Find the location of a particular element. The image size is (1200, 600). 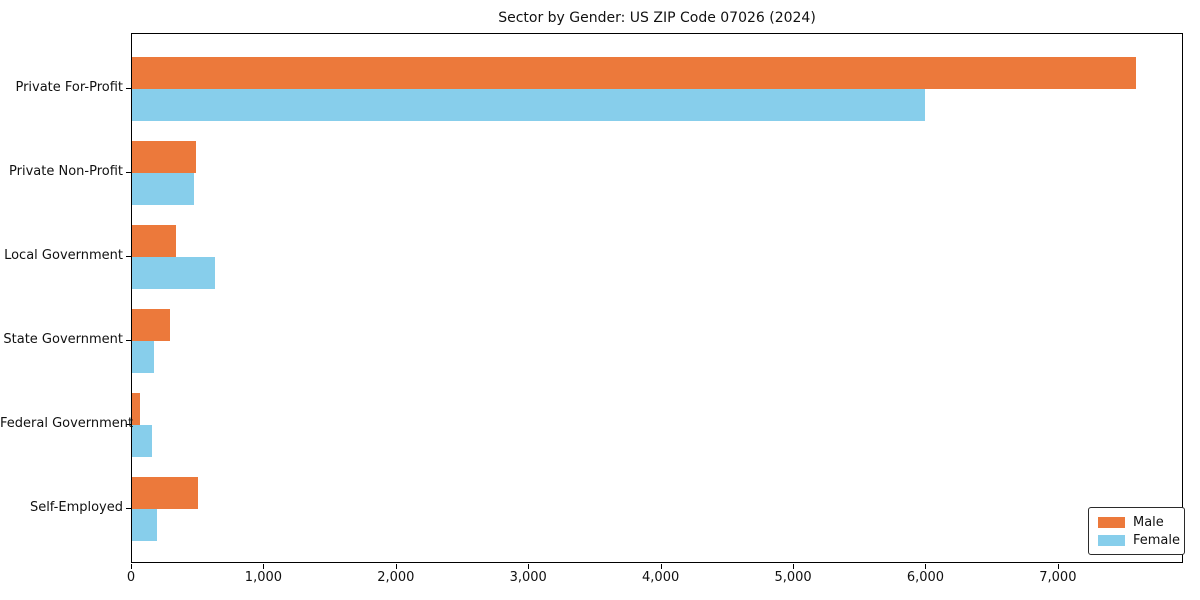

bar-male-state-government is located at coordinates (151, 325).